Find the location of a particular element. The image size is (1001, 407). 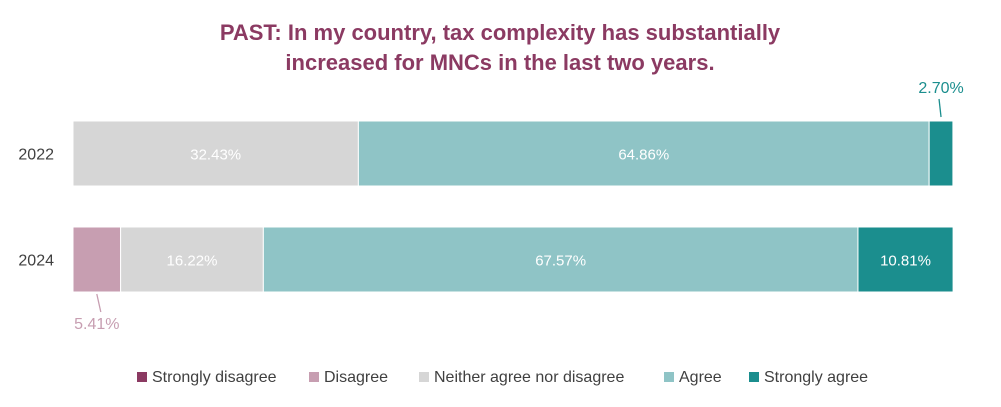

bar-2024-agree is located at coordinates (560, 259).